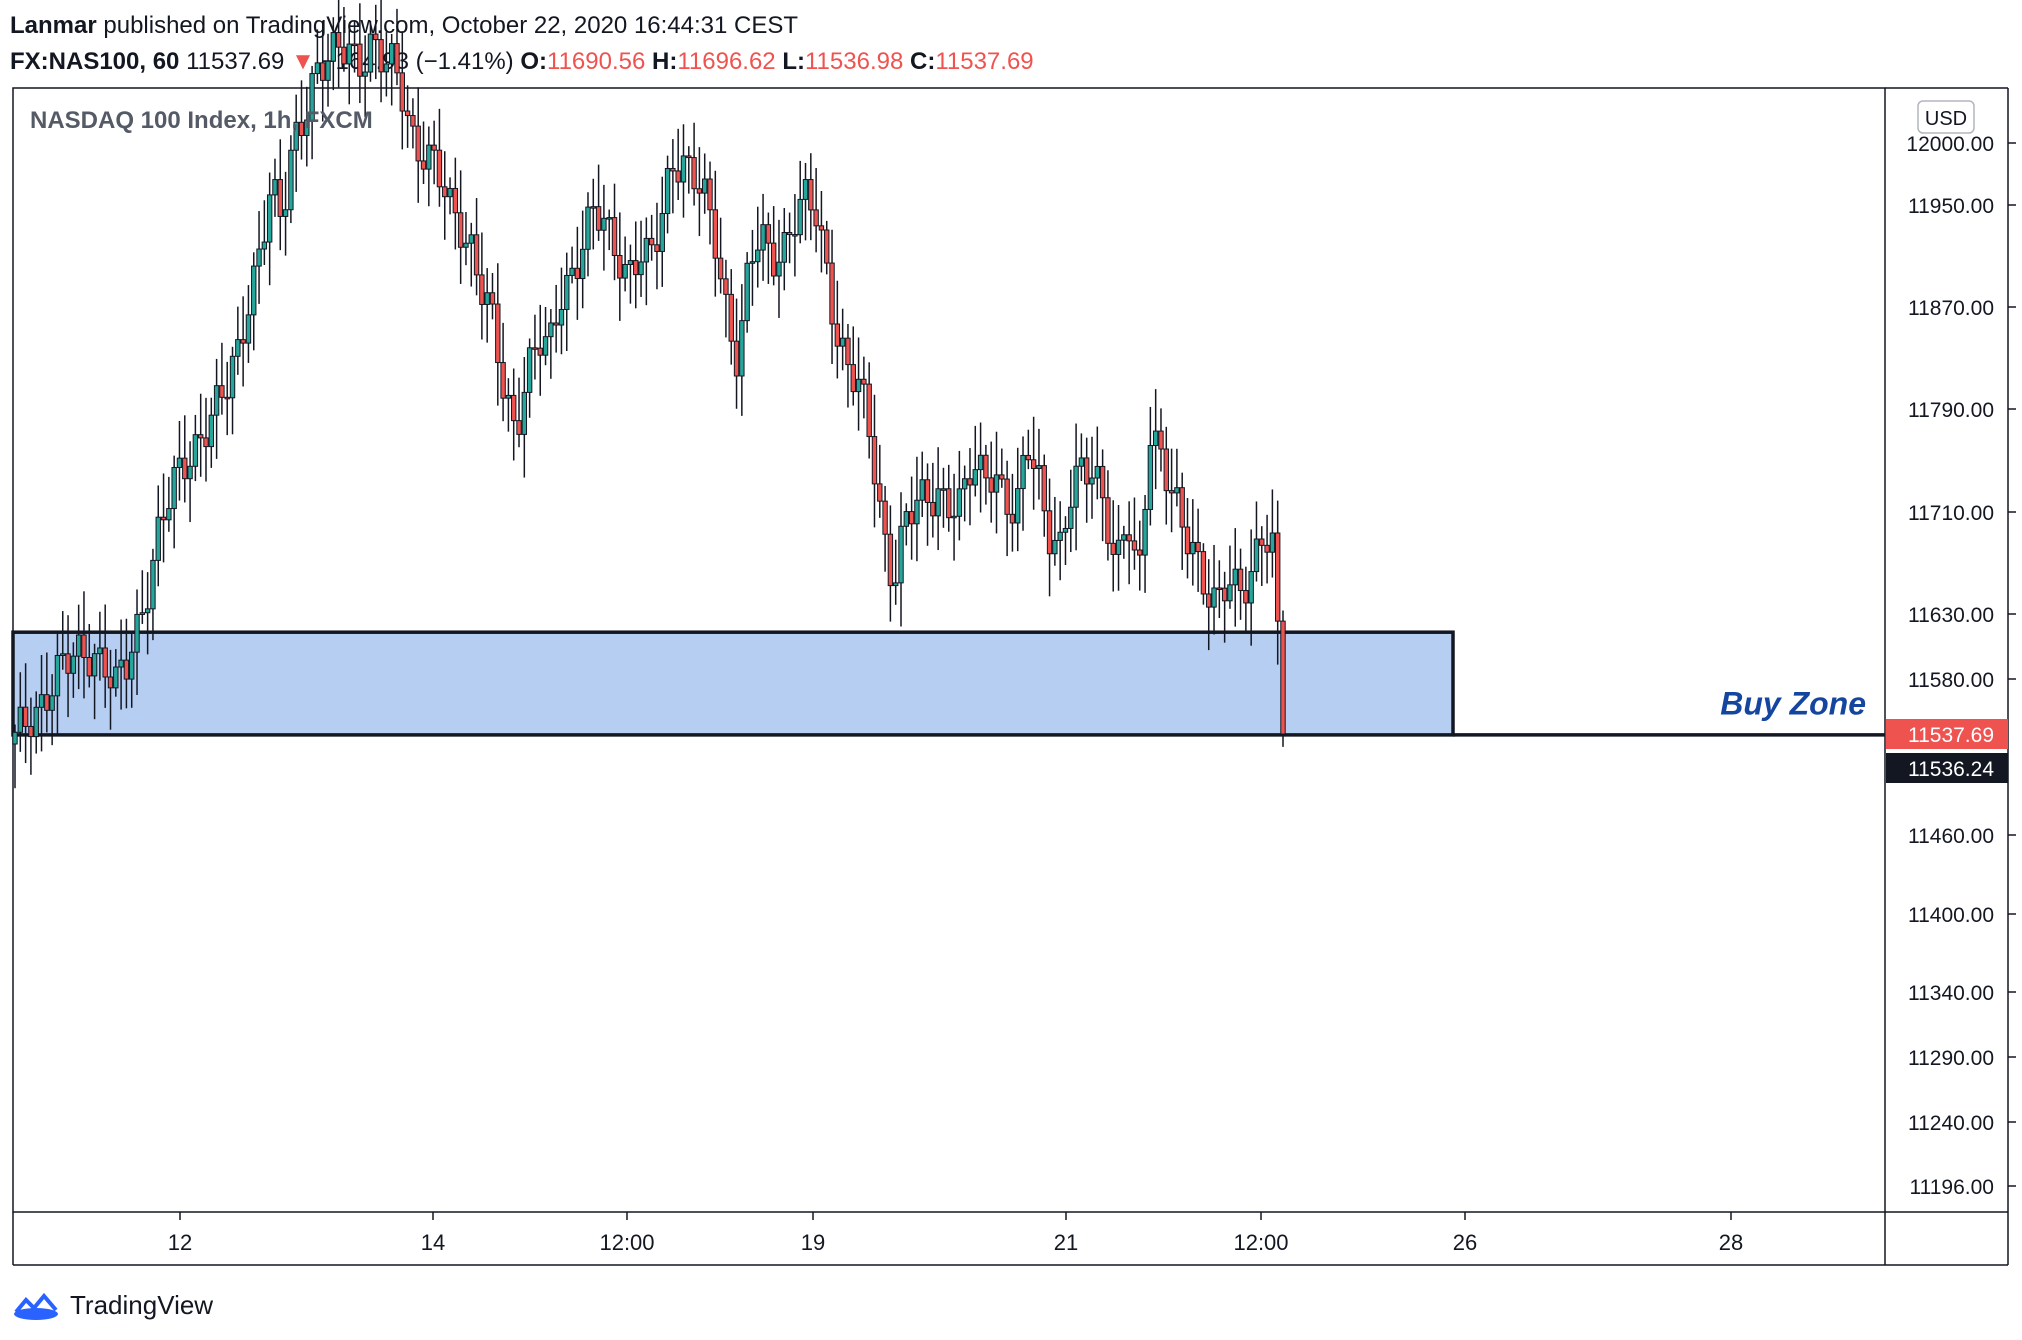 The width and height of the screenshot is (2022, 1340). What do you see at coordinates (53, 25) in the screenshot?
I see `author-name: Lanmar` at bounding box center [53, 25].